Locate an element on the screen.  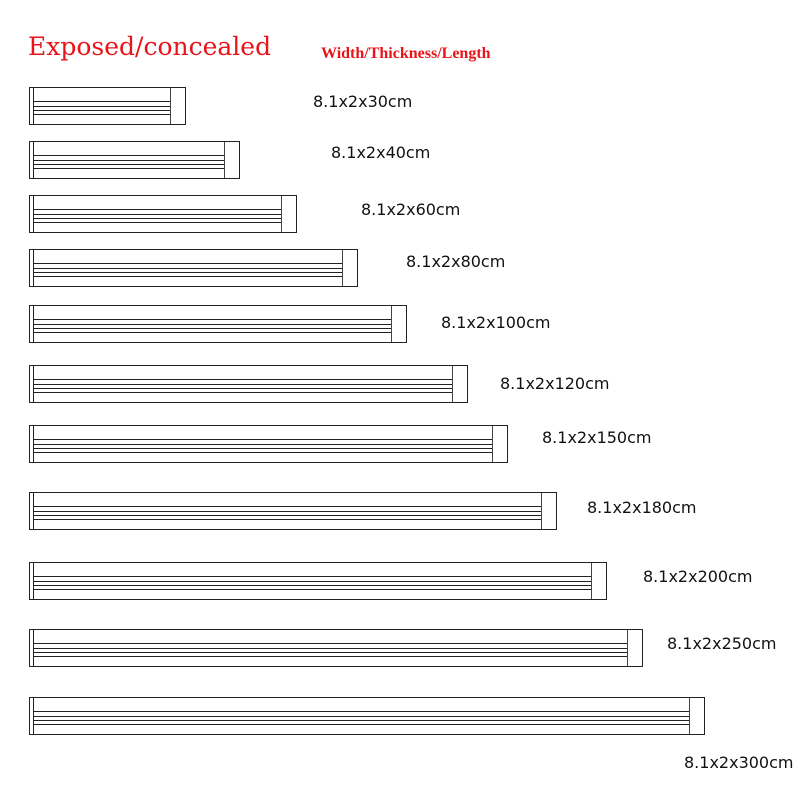
light-bar-120cm is located at coordinates (248, 384).